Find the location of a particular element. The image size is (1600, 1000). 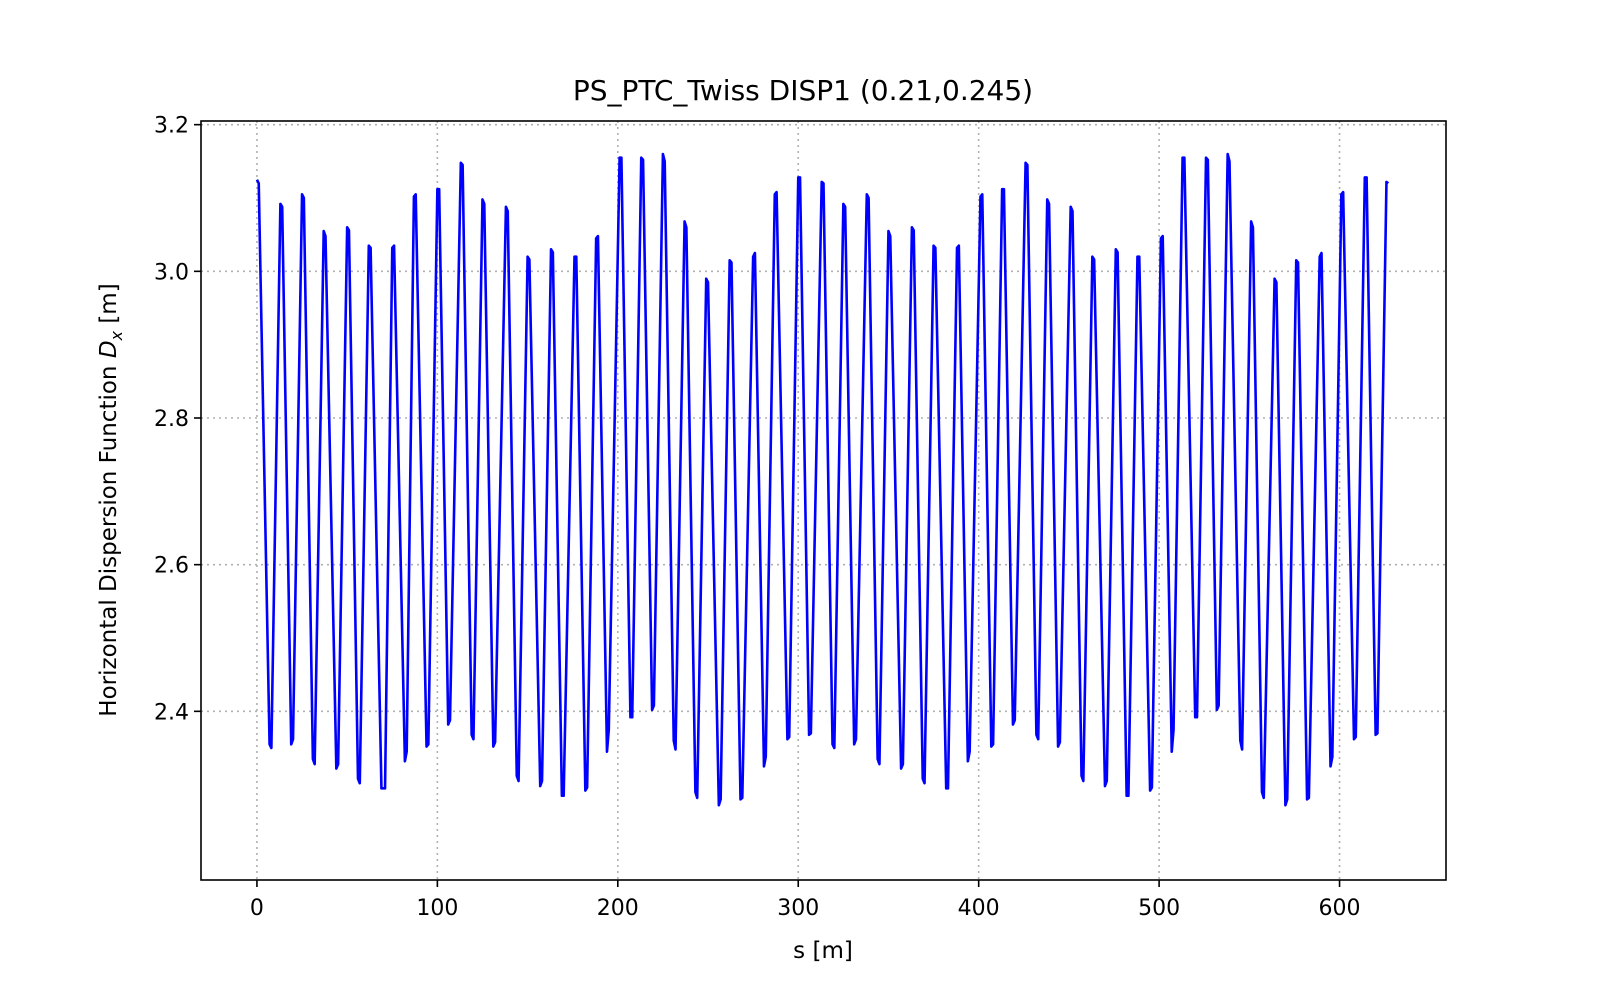

y-axis-label: Horizontal Dispersion Function Dx [m] is located at coordinates (111, 499).